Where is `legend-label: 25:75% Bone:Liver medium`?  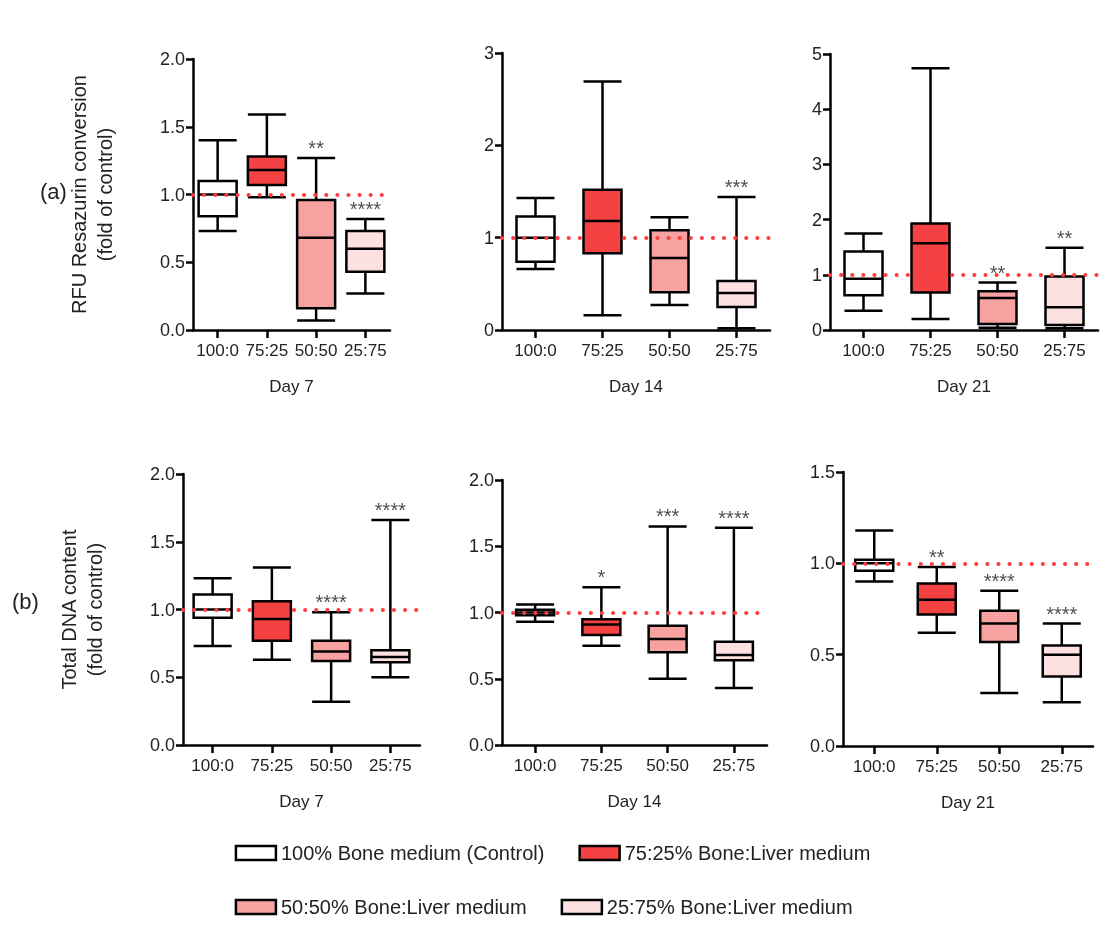
legend-label: 25:75% Bone:Liver medium is located at coordinates (729, 907).